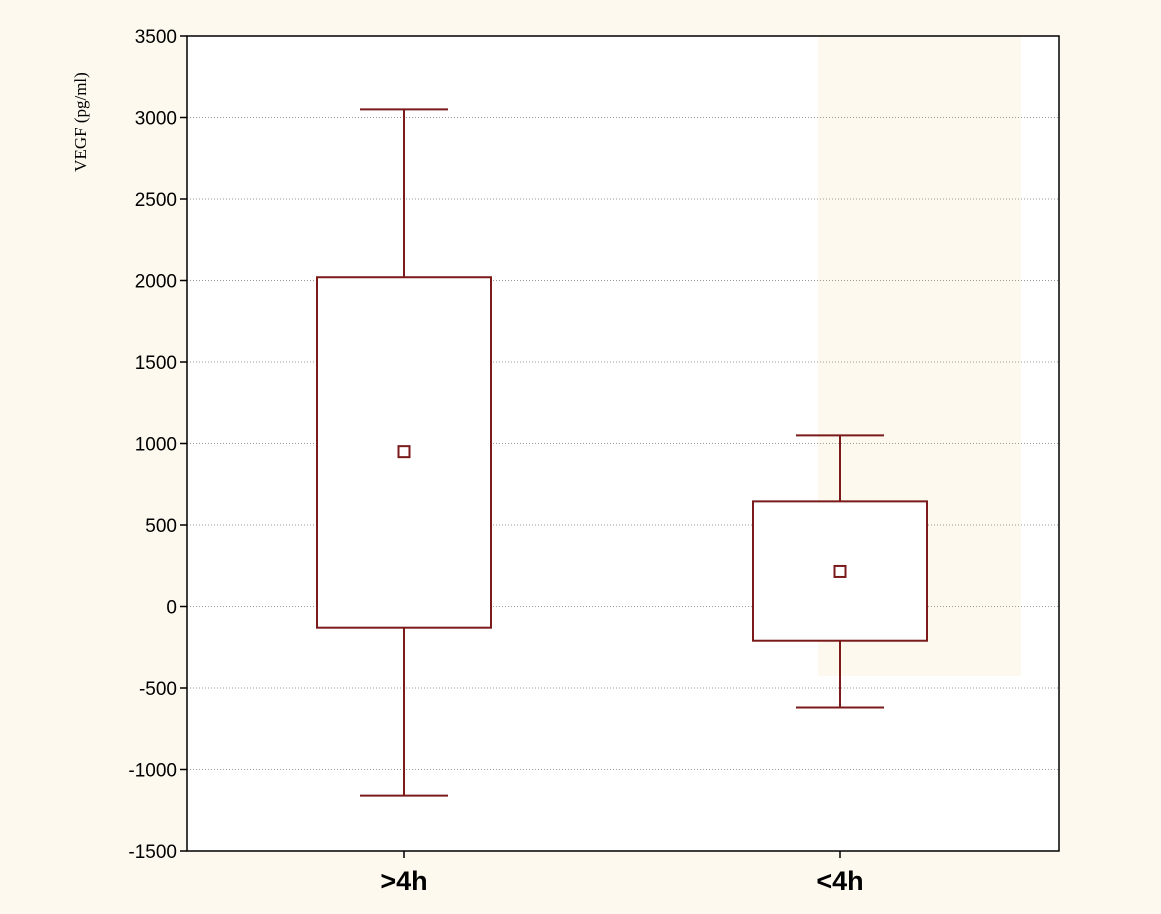 The width and height of the screenshot is (1161, 914). What do you see at coordinates (161, 526) in the screenshot?
I see `y-tick-label: 500` at bounding box center [161, 526].